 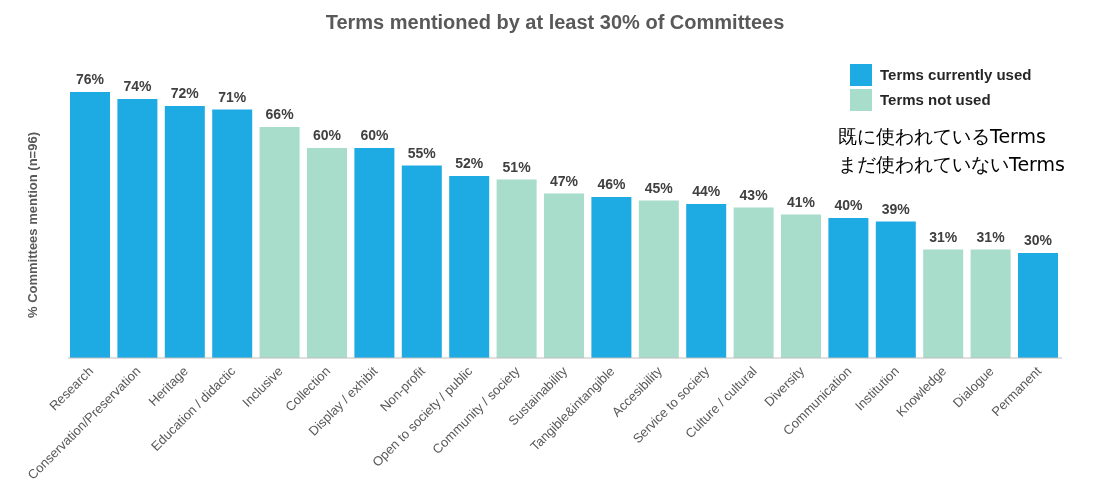 I want to click on annotation: まだ使われていないTerms, so click(x=951, y=164).